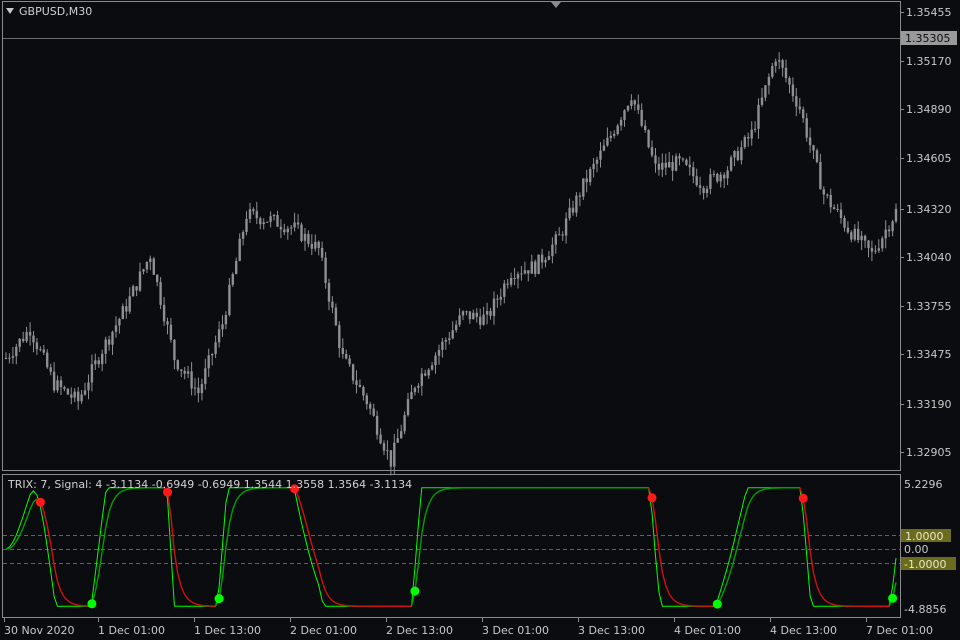 This screenshot has height=640, width=960. Describe the element at coordinates (49, 11) in the screenshot. I see `symbol-header: GBPUSD,M30` at that location.